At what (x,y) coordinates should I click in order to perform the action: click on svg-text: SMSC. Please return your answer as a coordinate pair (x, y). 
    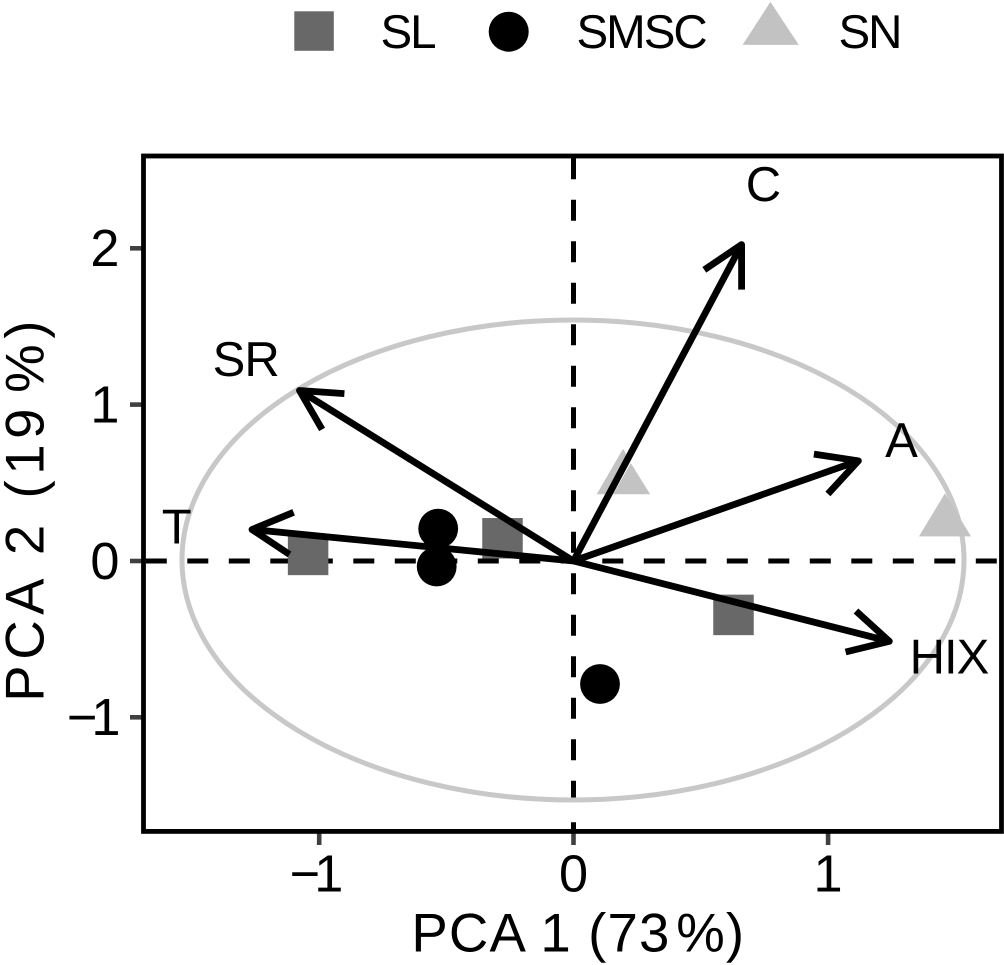
    Looking at the image, I should click on (642, 32).